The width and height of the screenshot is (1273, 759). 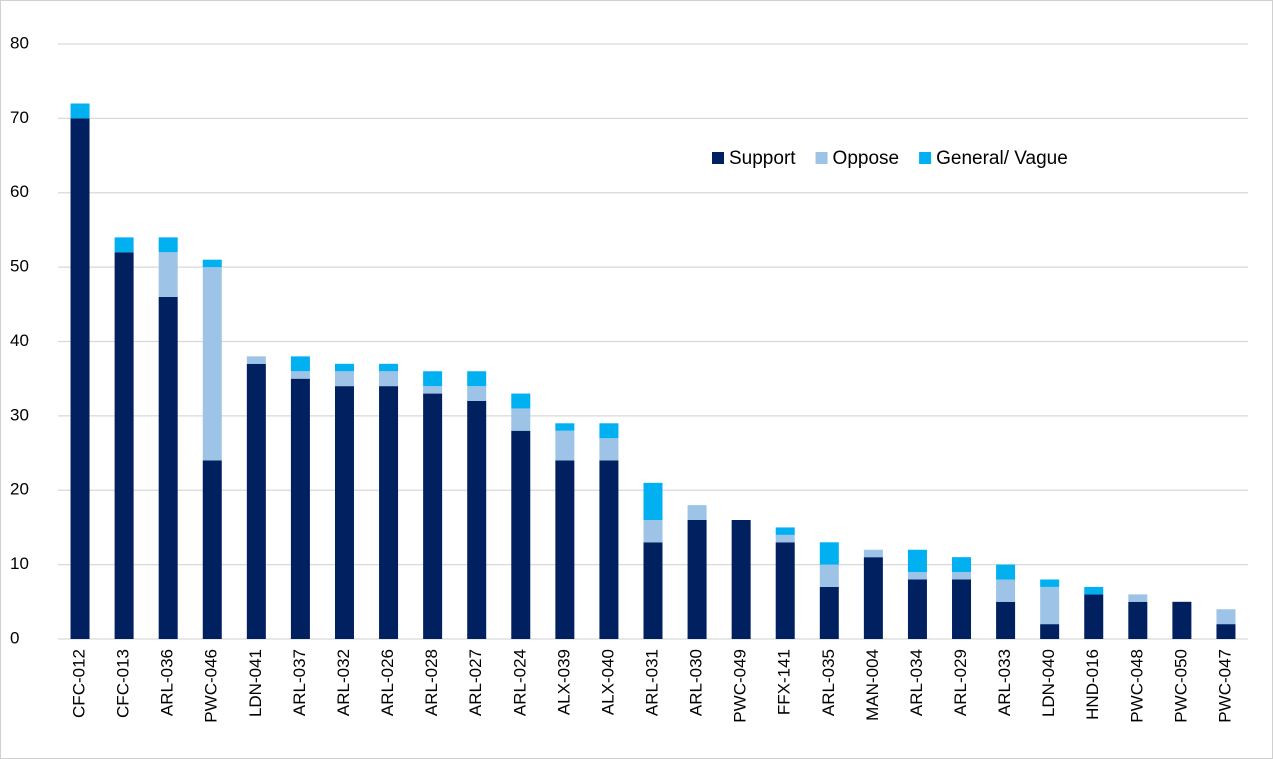 What do you see at coordinates (19, 489) in the screenshot?
I see `y-tick-label: 20` at bounding box center [19, 489].